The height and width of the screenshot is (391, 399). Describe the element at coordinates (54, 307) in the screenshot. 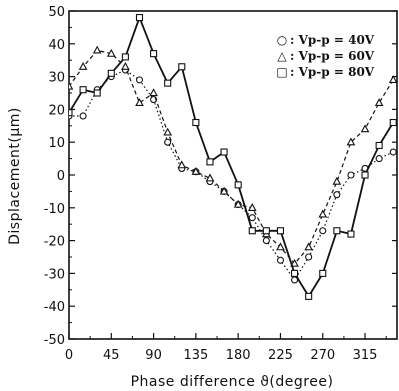

I see `y-tick-label: -40` at that location.